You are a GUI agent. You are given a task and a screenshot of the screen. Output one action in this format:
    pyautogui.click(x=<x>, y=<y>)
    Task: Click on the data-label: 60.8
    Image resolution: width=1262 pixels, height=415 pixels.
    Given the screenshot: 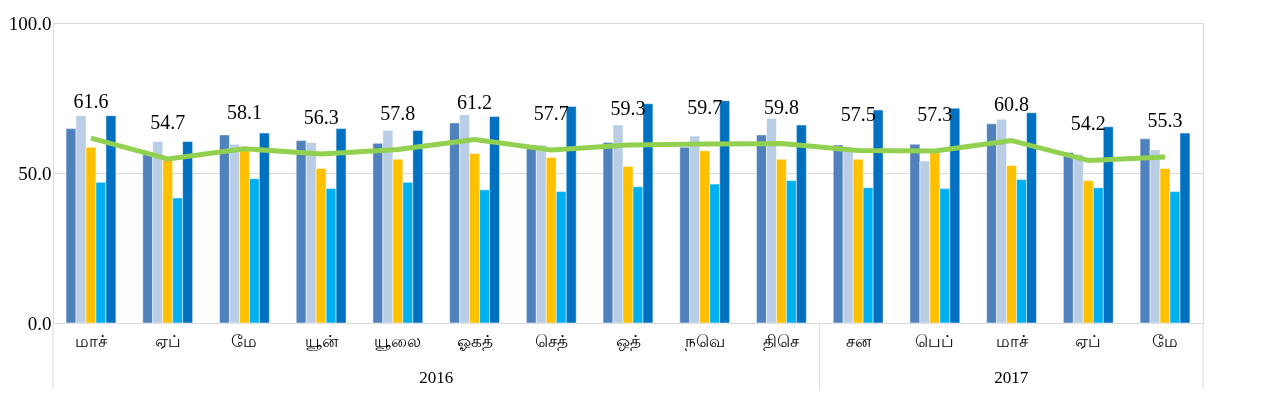 What is the action you would take?
    pyautogui.click(x=1012, y=103)
    